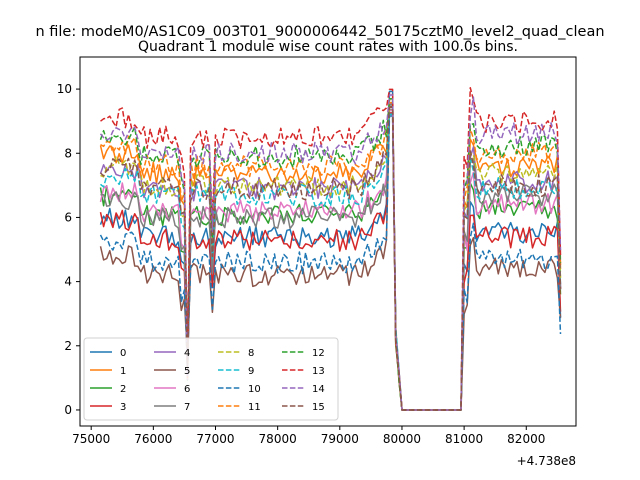  I want to click on legend-label-0: 0, so click(123, 353).